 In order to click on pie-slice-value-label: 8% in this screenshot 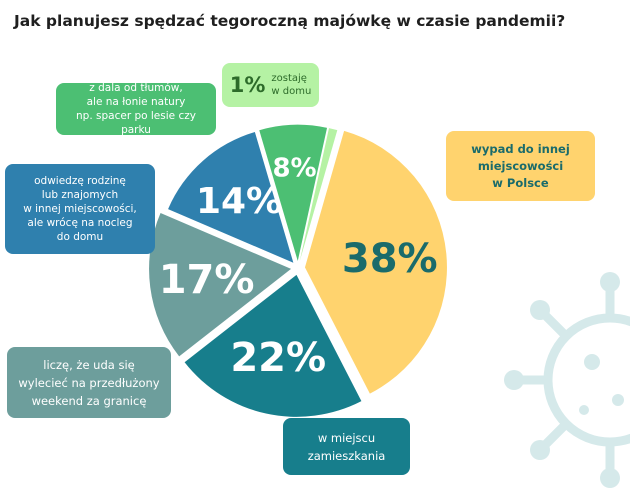, I will do `click(294, 168)`.